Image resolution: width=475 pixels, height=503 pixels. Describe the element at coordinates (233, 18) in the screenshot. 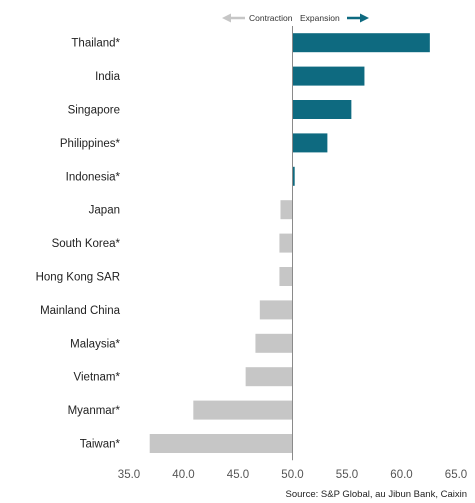

I see `contraction-arrow-icon` at that location.